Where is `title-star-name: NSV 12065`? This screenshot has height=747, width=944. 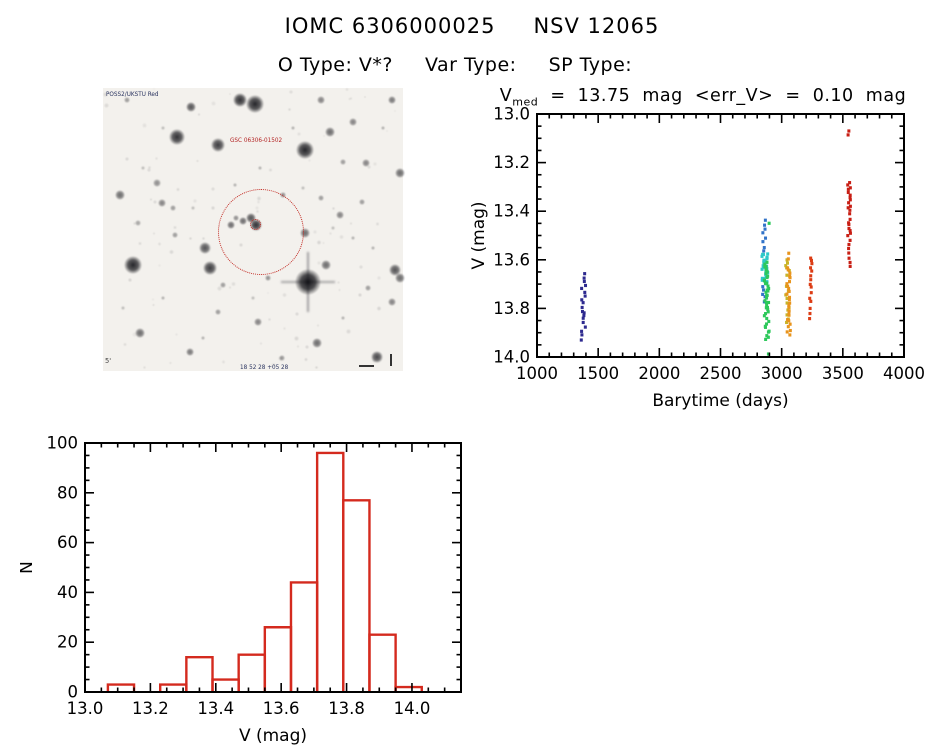 title-star-name: NSV 12065 is located at coordinates (596, 26).